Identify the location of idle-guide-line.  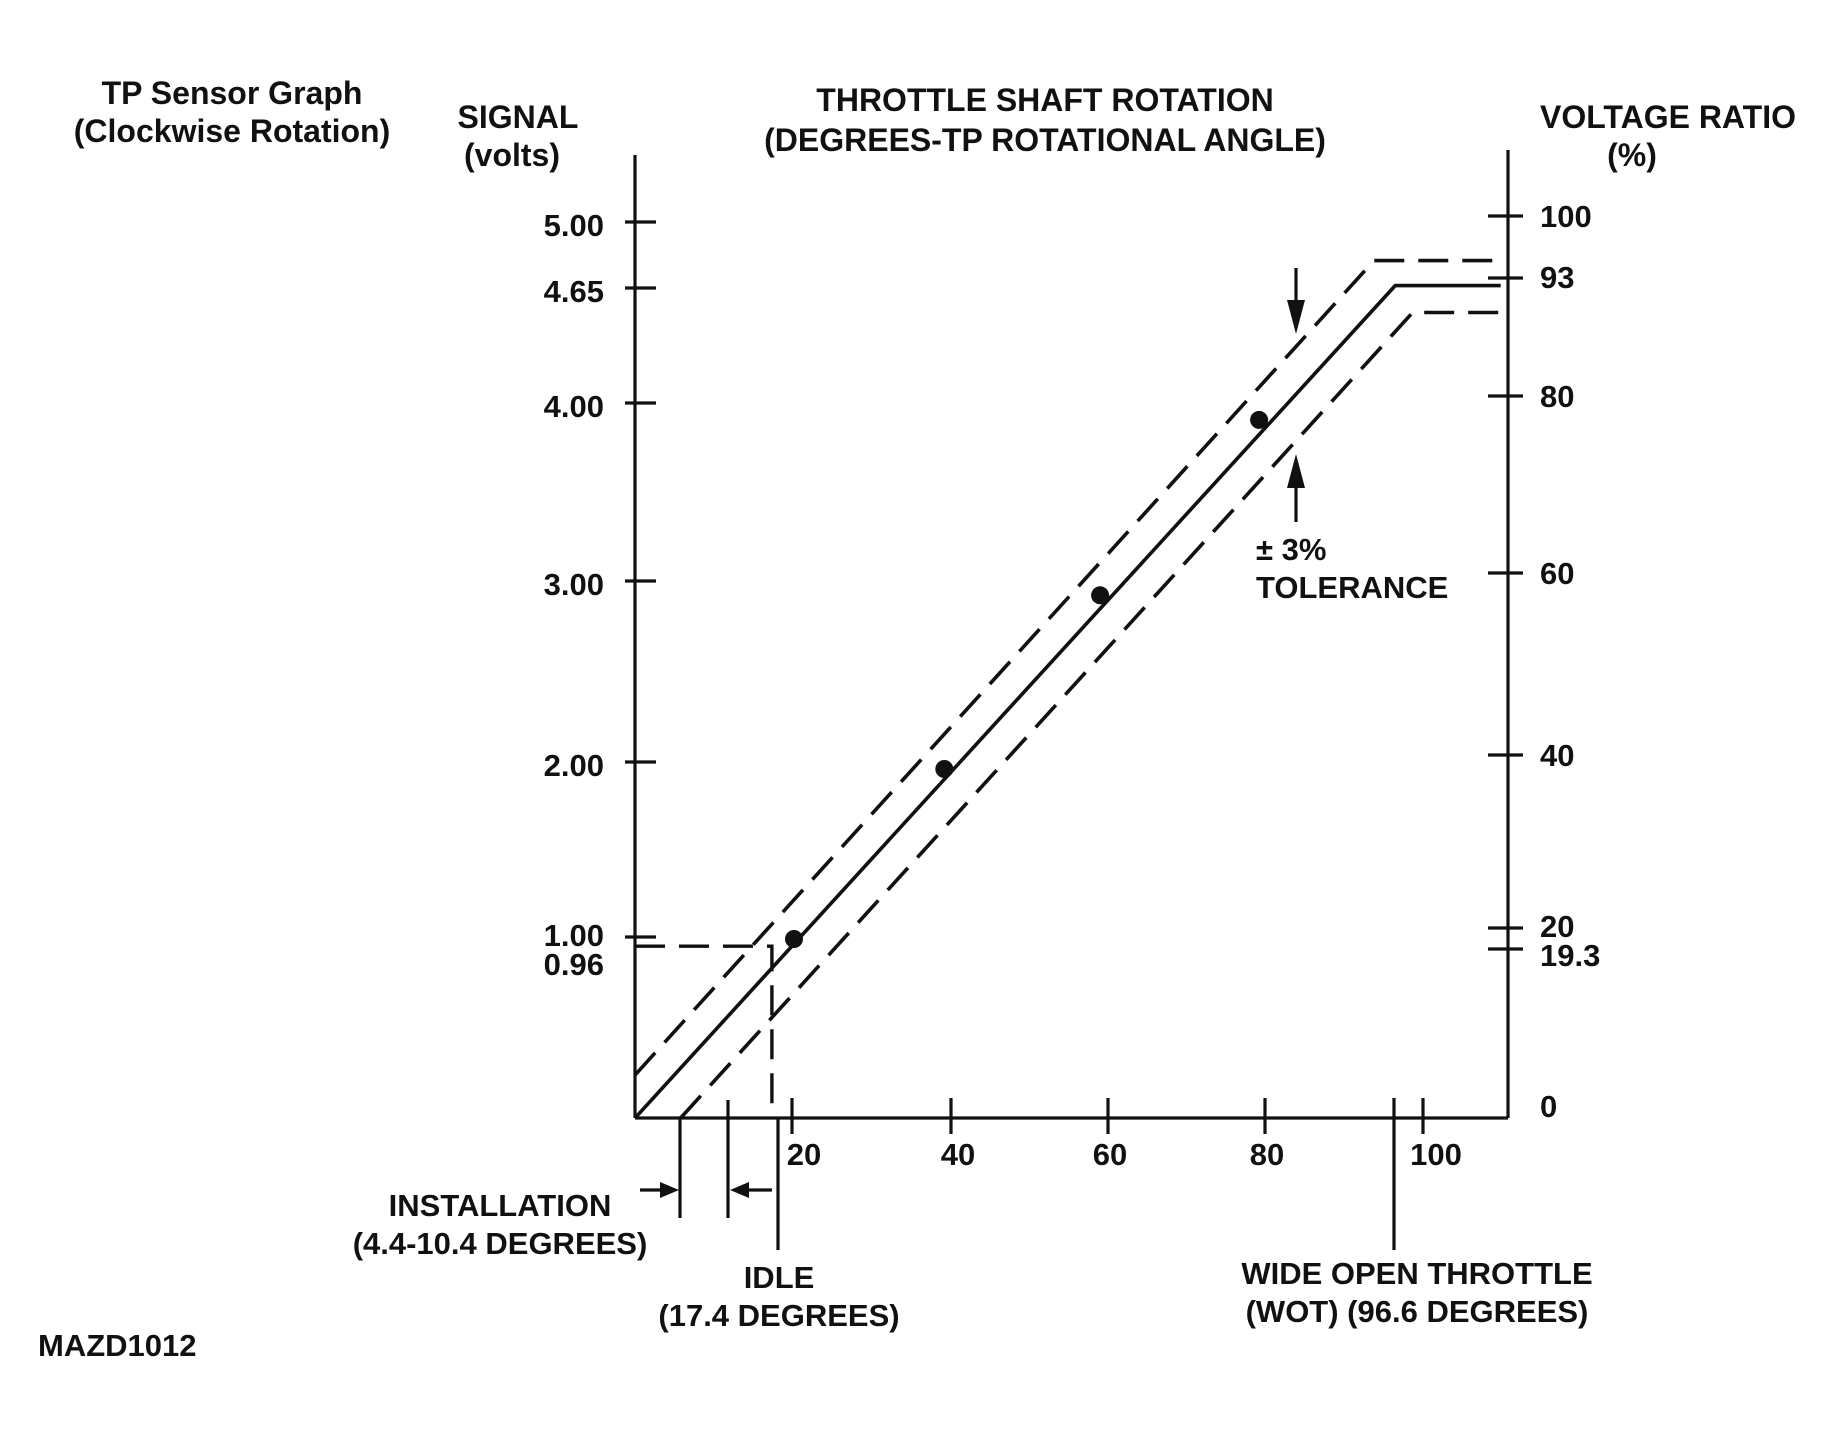
(704, 1031).